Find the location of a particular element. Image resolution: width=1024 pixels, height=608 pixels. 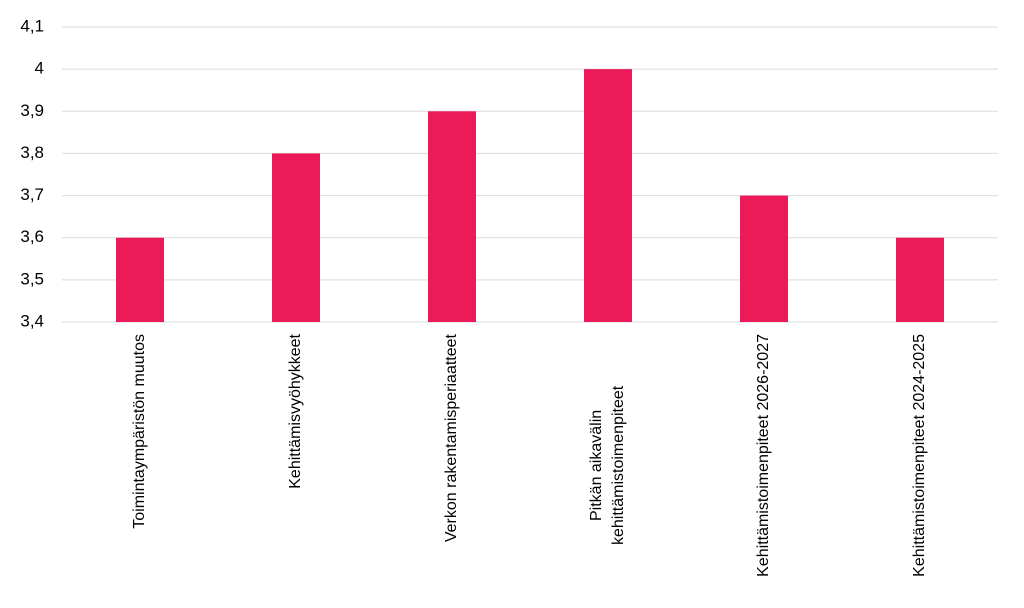

x-tick-label-box: Kehittämistoimenpiteet 2026-2027 is located at coordinates (764, 467).